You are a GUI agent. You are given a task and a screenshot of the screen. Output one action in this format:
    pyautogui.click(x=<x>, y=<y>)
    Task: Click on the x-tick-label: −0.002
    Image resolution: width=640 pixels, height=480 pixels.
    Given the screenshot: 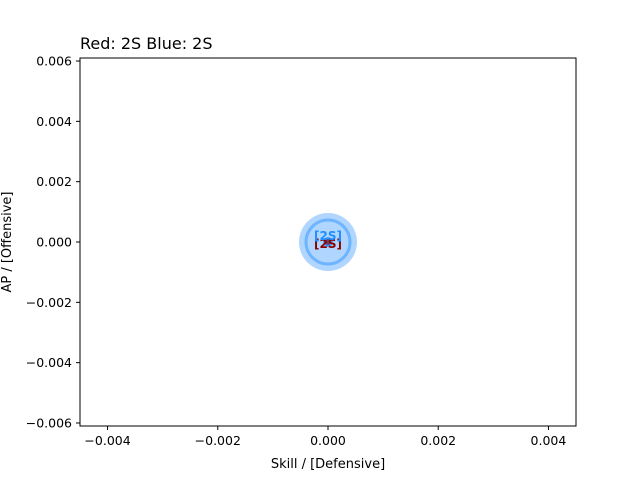 What is the action you would take?
    pyautogui.click(x=218, y=440)
    